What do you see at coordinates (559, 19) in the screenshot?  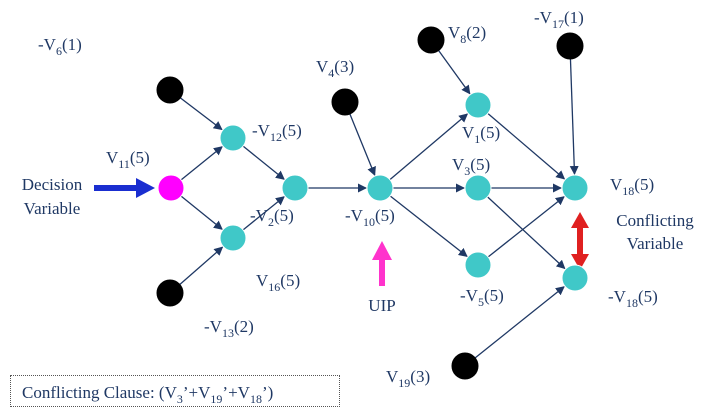 I see `node-label-v17: -V17(1)` at bounding box center [559, 19].